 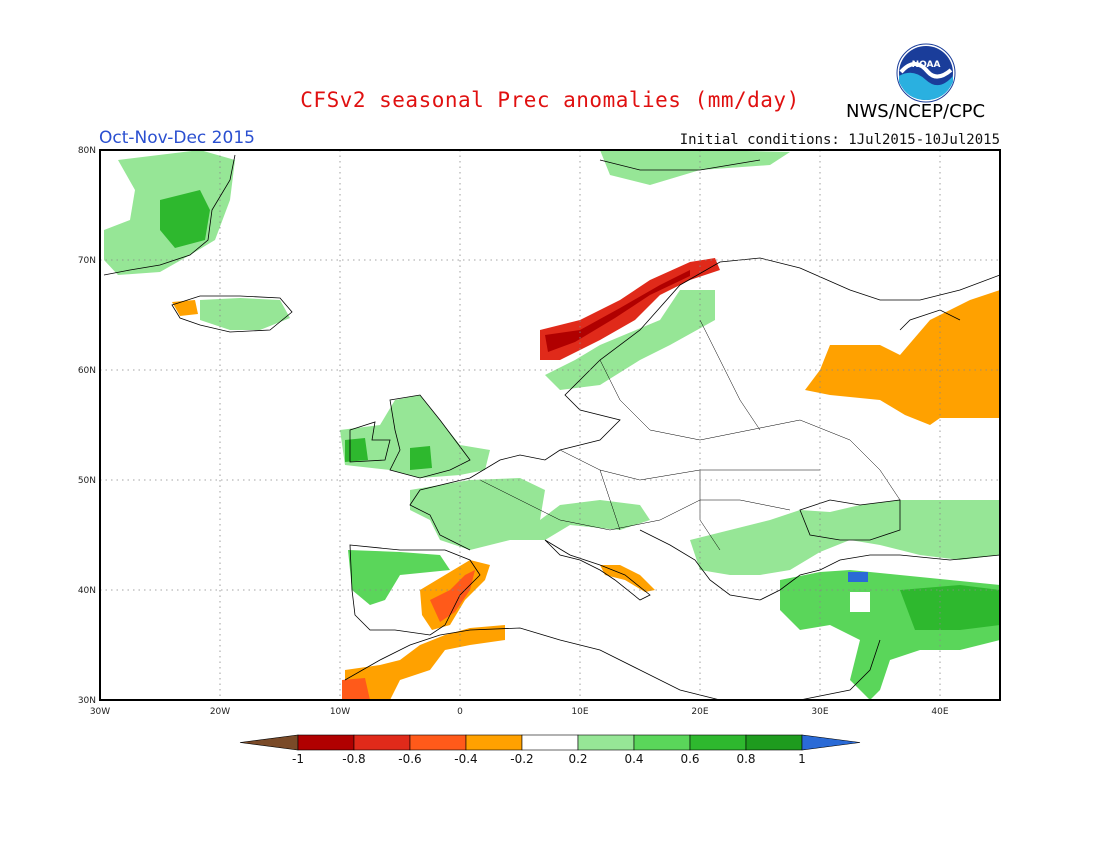 I want to click on anomaly-british-isles, so click(x=415, y=436).